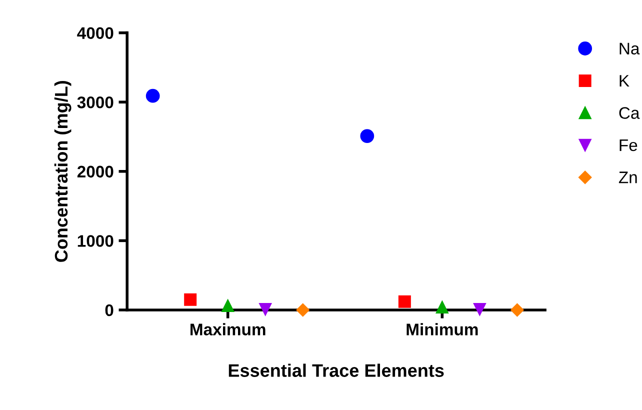  Describe the element at coordinates (629, 145) in the screenshot. I see `legend-label: Fe` at that location.